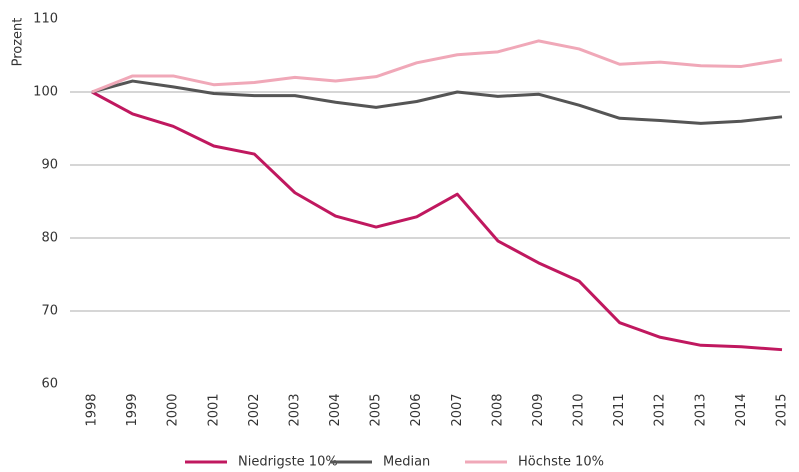  I want to click on y-tick-label: 80, so click(49, 238).